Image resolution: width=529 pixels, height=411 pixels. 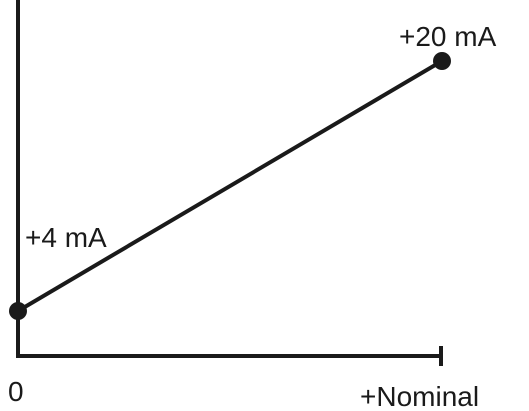 What do you see at coordinates (18, 311) in the screenshot?
I see `point-4ma` at bounding box center [18, 311].